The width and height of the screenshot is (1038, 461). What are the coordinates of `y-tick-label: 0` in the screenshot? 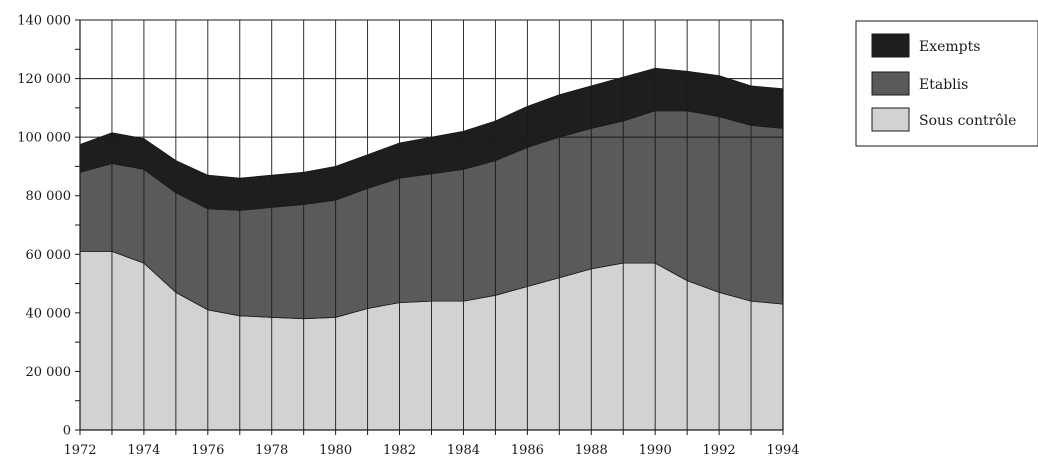 It's located at (67, 431).